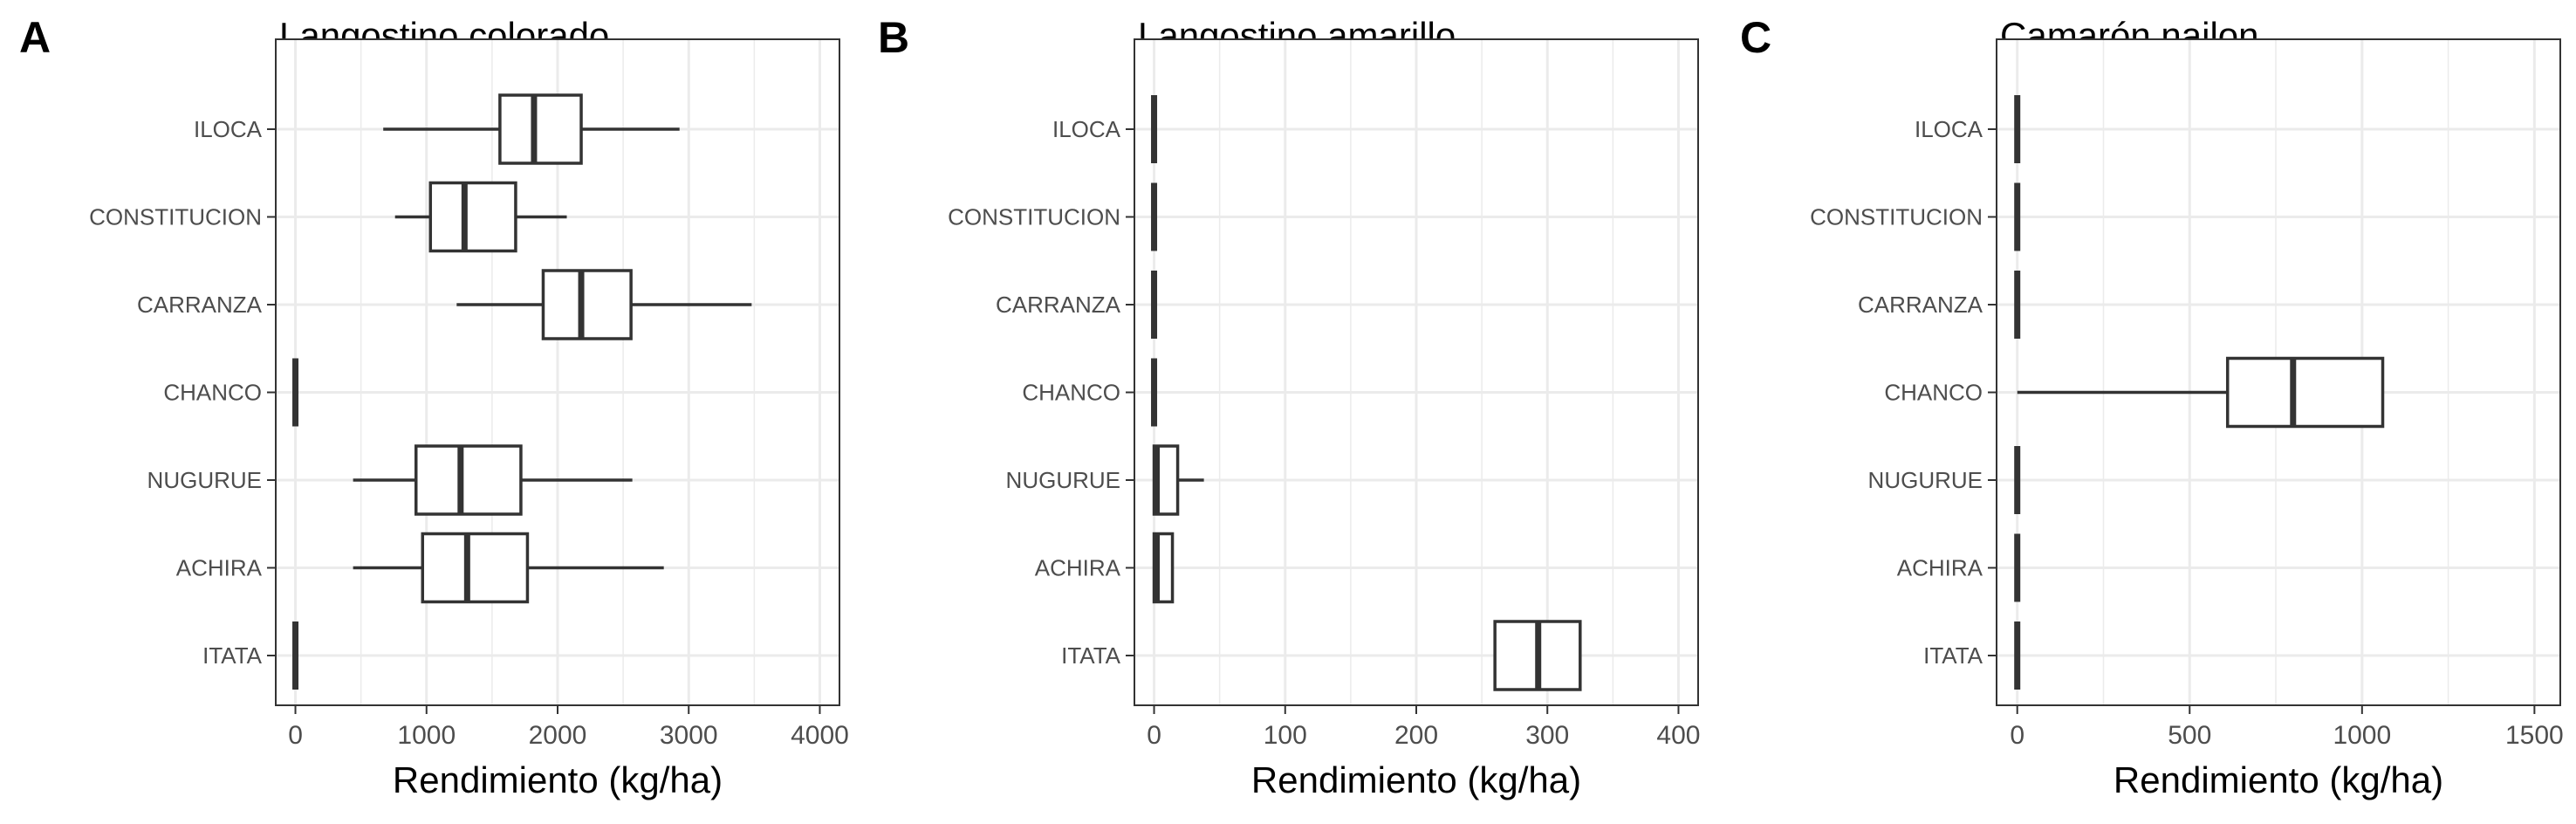  What do you see at coordinates (1755, 37) in the screenshot?
I see `panel-letter: C` at bounding box center [1755, 37].